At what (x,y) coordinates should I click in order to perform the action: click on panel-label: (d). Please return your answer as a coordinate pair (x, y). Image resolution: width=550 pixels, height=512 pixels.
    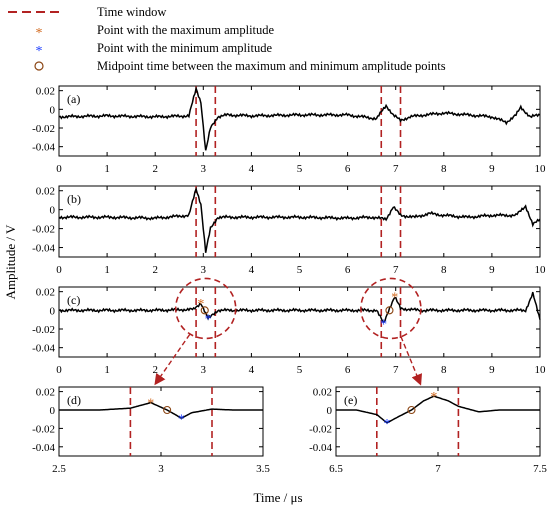
    Looking at the image, I should click on (74, 400).